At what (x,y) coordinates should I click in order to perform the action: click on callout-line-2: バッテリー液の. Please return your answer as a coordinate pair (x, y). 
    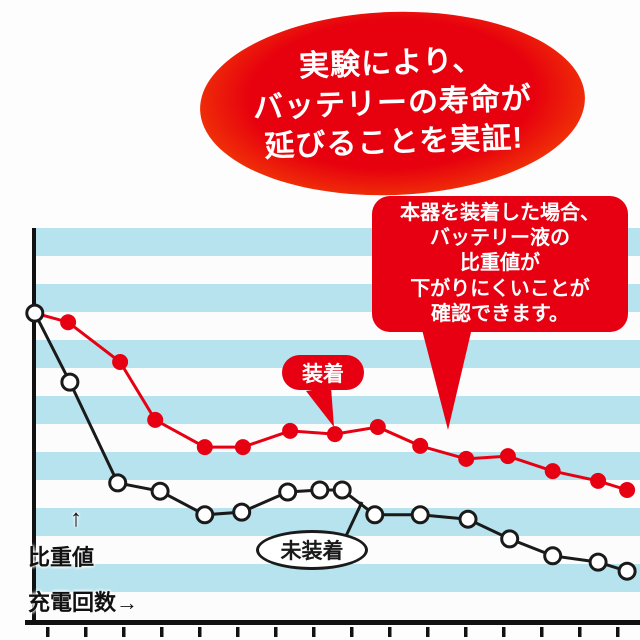
    Looking at the image, I should click on (500, 237).